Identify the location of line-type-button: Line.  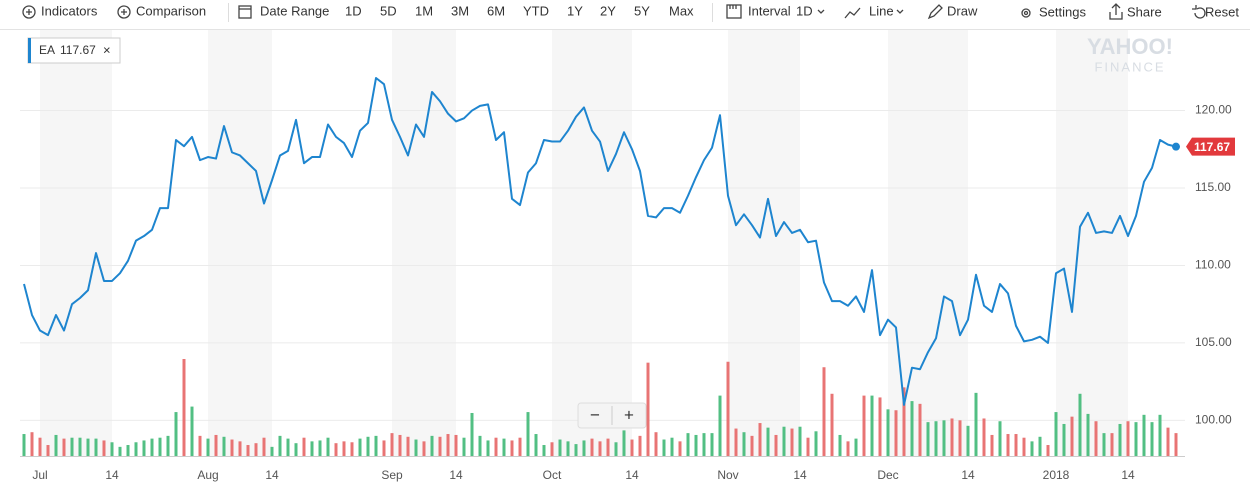
(881, 10).